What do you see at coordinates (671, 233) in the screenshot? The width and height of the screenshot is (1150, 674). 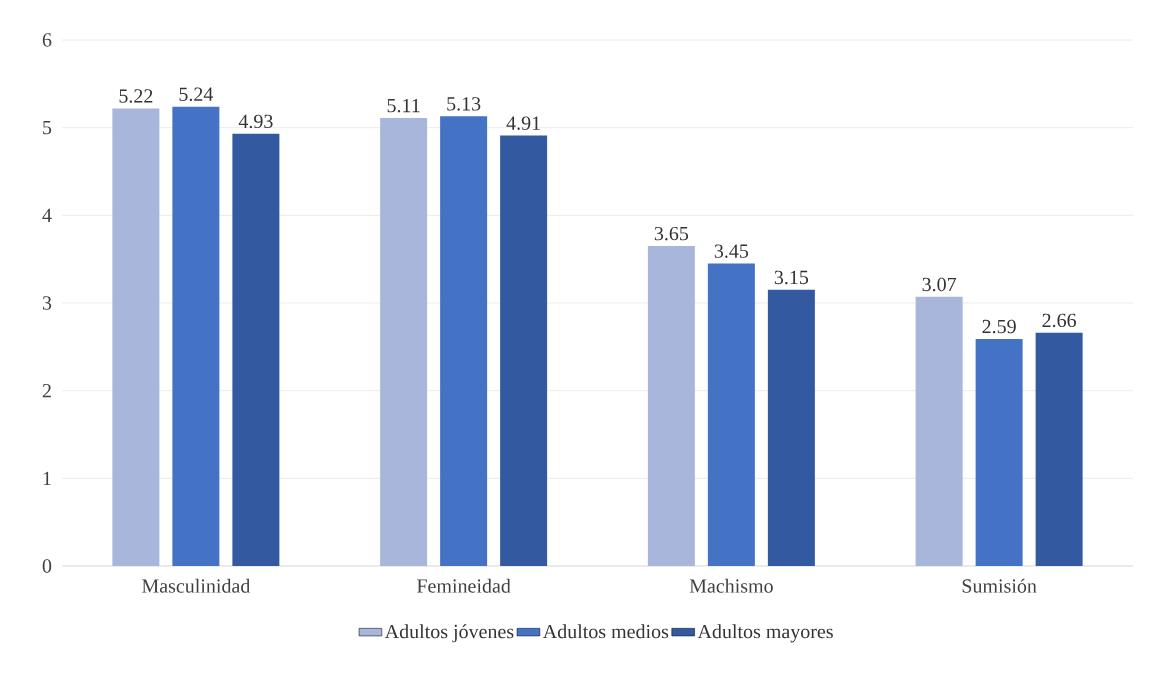 I see `data-label: 3.65` at bounding box center [671, 233].